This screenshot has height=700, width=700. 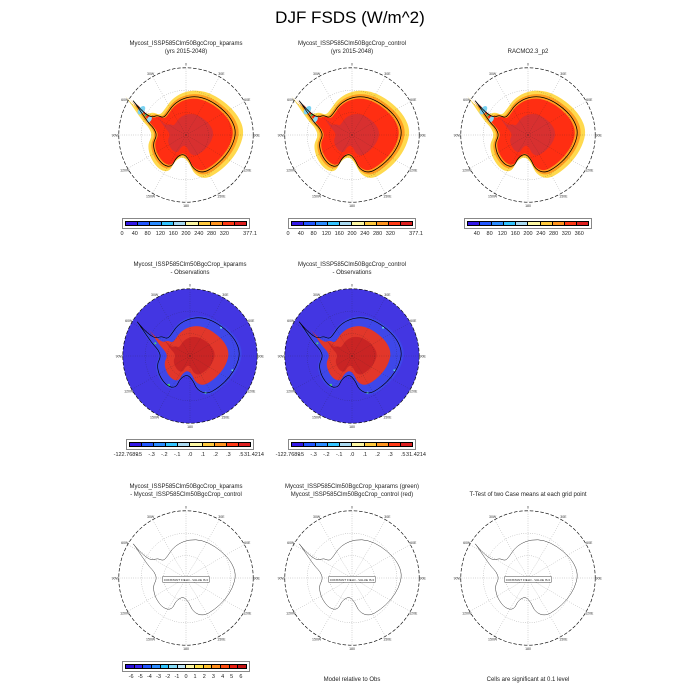 I want to click on panel-title-line2: - Mycost_ISSP585Clm50BgcCrop_control, so click(x=186, y=495).